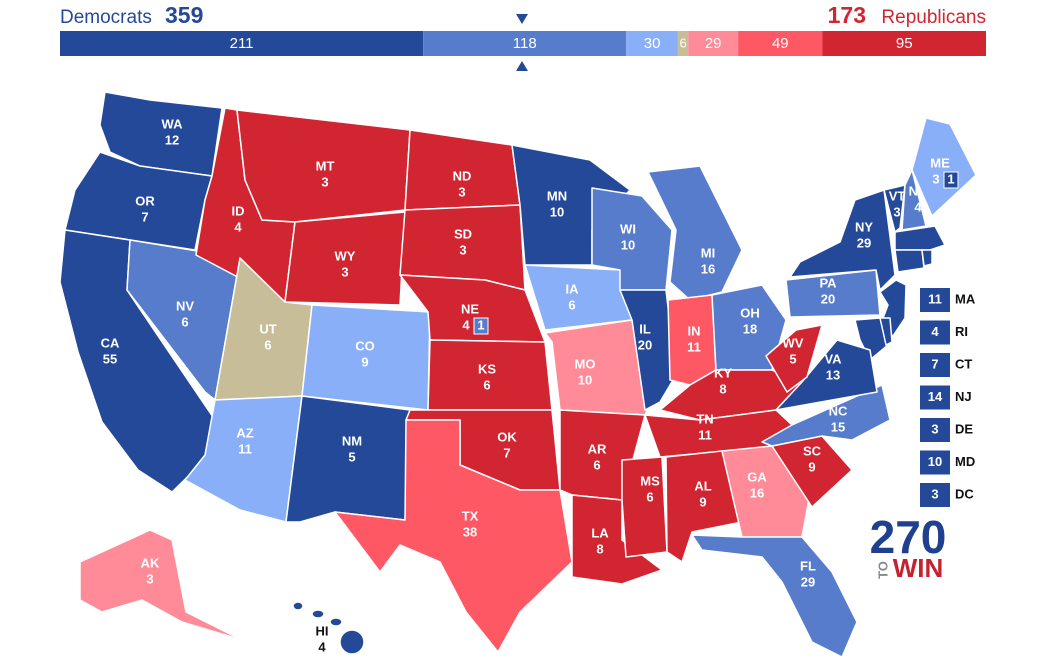  What do you see at coordinates (470, 515) in the screenshot?
I see `state-abbr: TX` at bounding box center [470, 515].